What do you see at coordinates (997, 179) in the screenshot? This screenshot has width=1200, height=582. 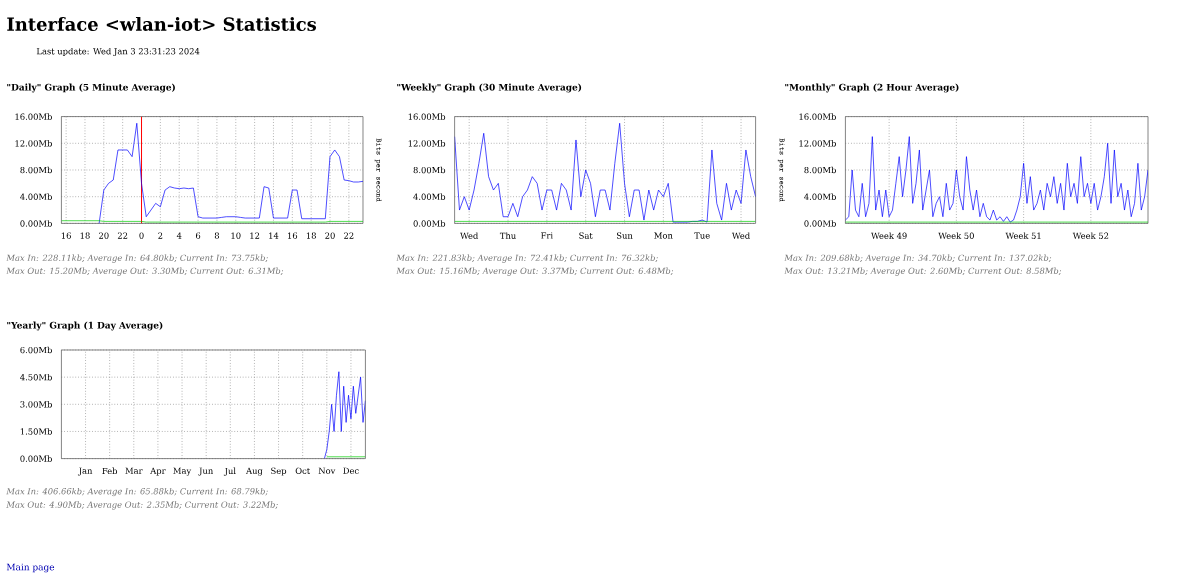 I see `line-series` at bounding box center [997, 179].